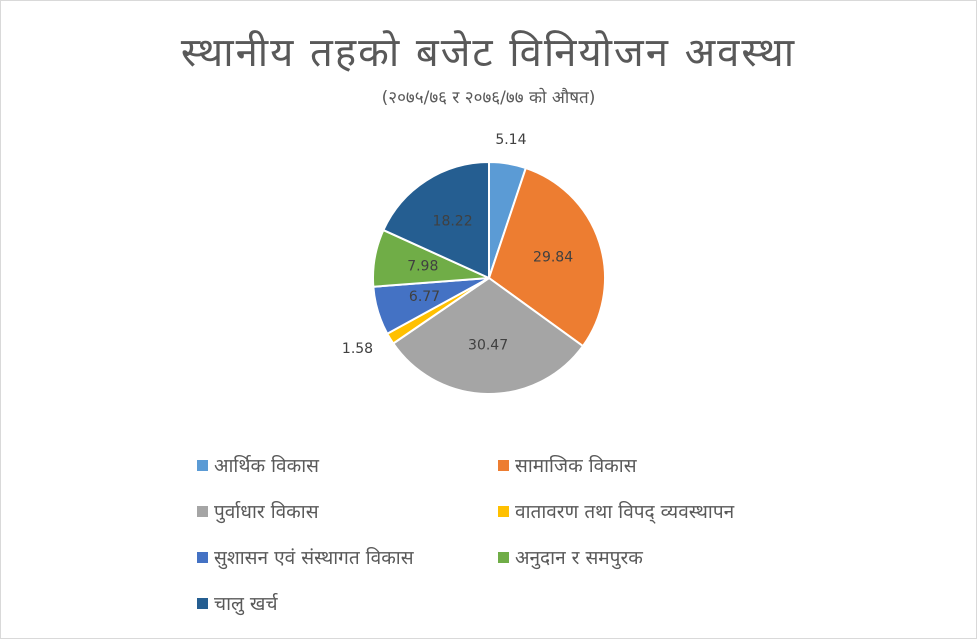 The width and height of the screenshot is (977, 639). I want to click on data-label-0: 5.14, so click(510, 140).